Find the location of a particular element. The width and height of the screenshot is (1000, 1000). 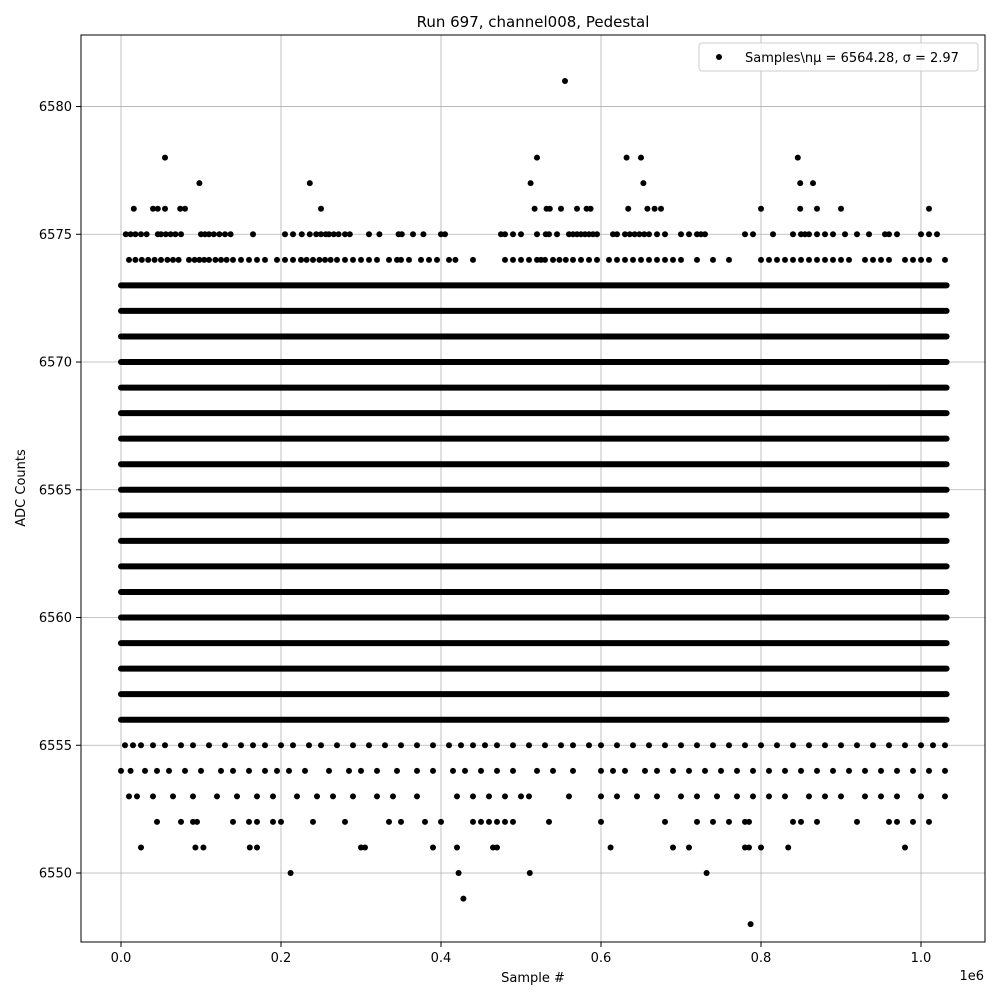

y-tick-label-1: 6555 is located at coordinates (55, 746).